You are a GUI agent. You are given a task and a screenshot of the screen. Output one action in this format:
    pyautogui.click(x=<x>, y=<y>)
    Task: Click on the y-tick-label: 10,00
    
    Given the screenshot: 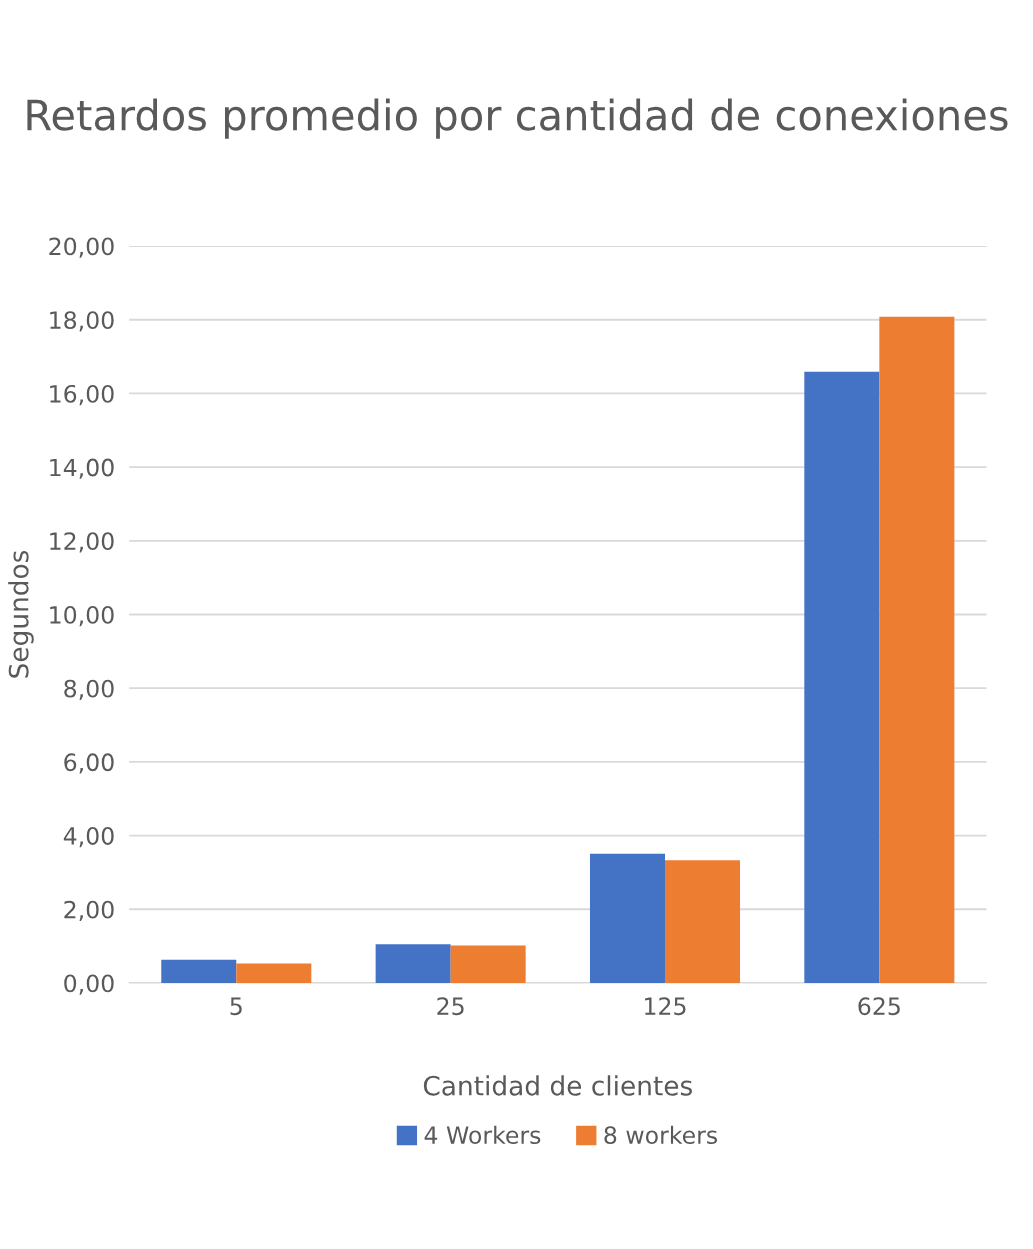 What is the action you would take?
    pyautogui.click(x=82, y=616)
    